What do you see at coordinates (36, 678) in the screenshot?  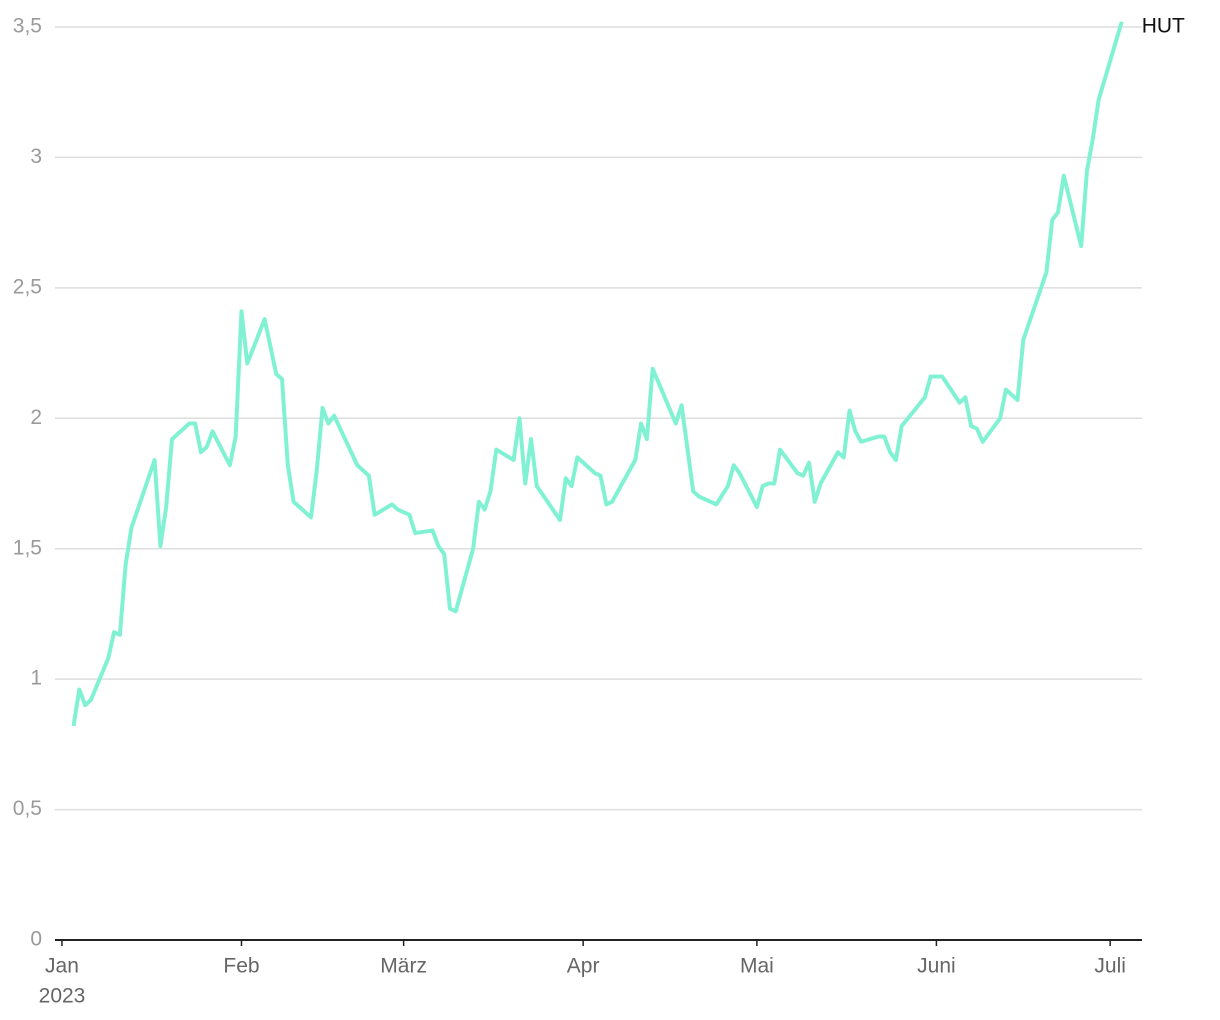 I see `y-tick-label: 1` at bounding box center [36, 678].